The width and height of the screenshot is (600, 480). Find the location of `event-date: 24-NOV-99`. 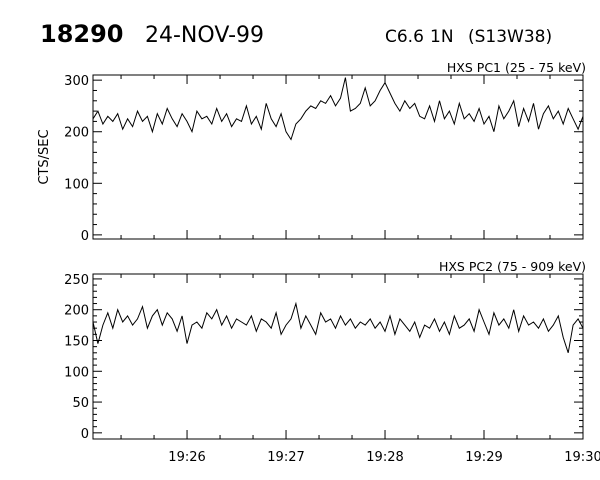

event-date: 24-NOV-99 is located at coordinates (204, 35).